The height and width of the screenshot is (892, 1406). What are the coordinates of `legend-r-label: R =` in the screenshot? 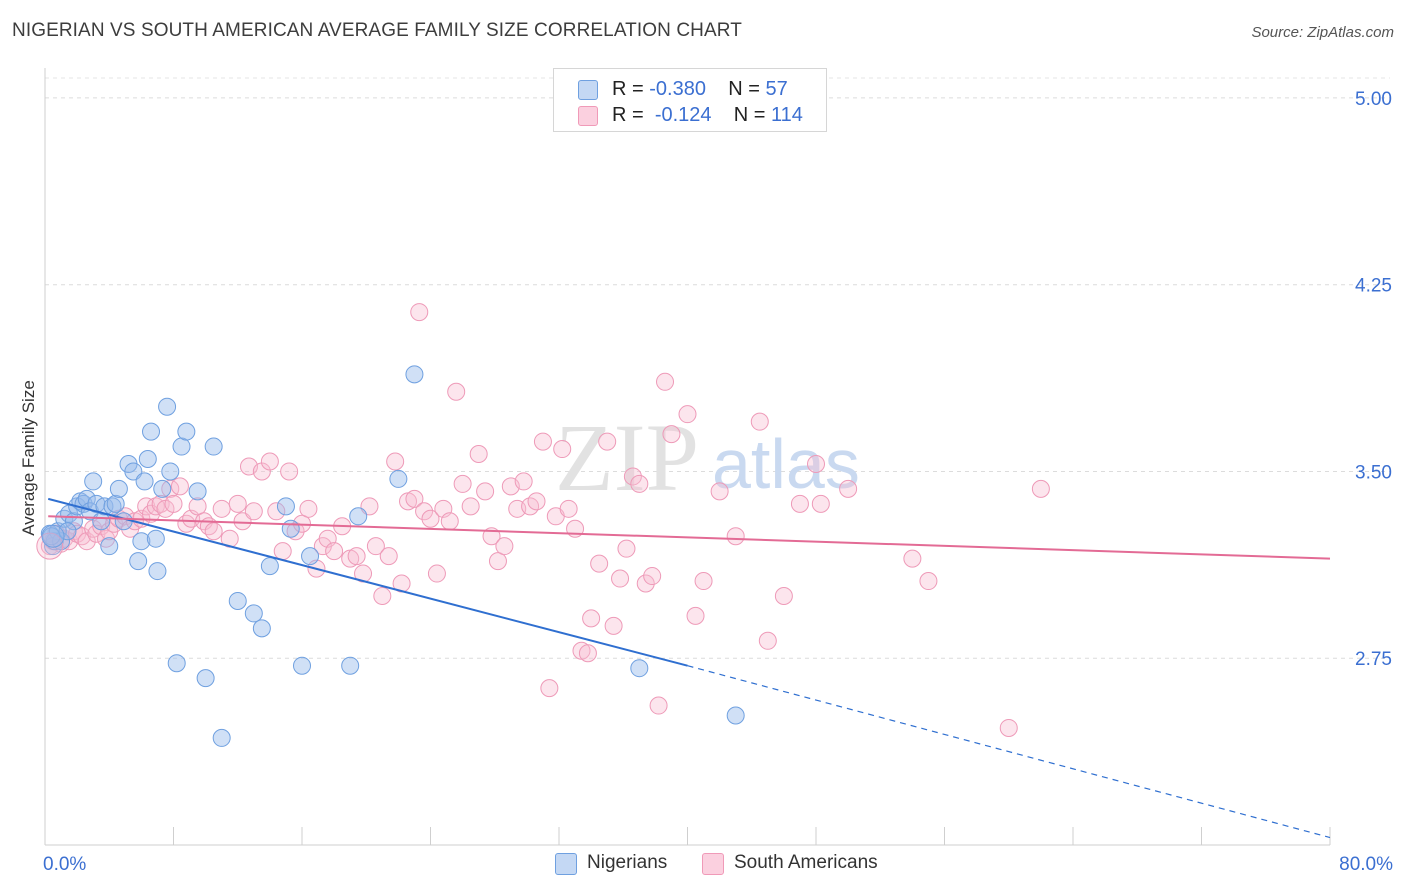 It's located at (631, 89).